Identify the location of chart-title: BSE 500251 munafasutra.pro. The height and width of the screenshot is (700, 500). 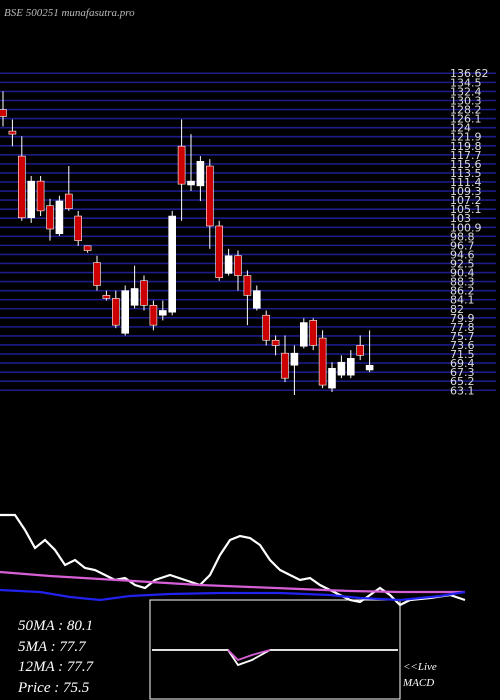
(69, 13).